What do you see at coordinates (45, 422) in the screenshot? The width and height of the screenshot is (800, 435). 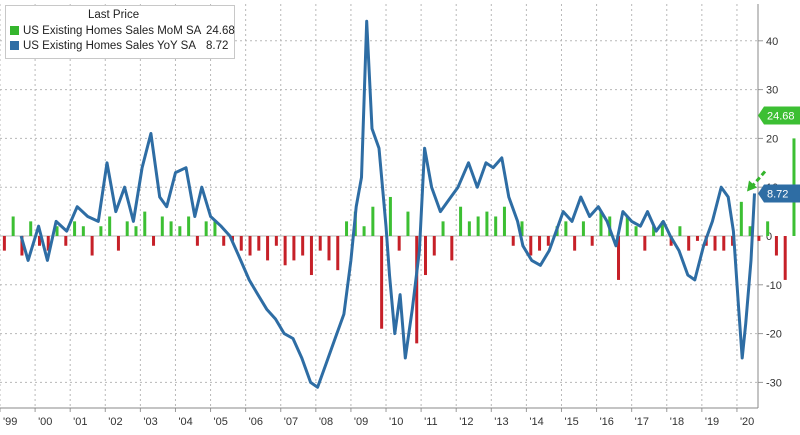 I see `x-tick-label: '00` at bounding box center [45, 422].